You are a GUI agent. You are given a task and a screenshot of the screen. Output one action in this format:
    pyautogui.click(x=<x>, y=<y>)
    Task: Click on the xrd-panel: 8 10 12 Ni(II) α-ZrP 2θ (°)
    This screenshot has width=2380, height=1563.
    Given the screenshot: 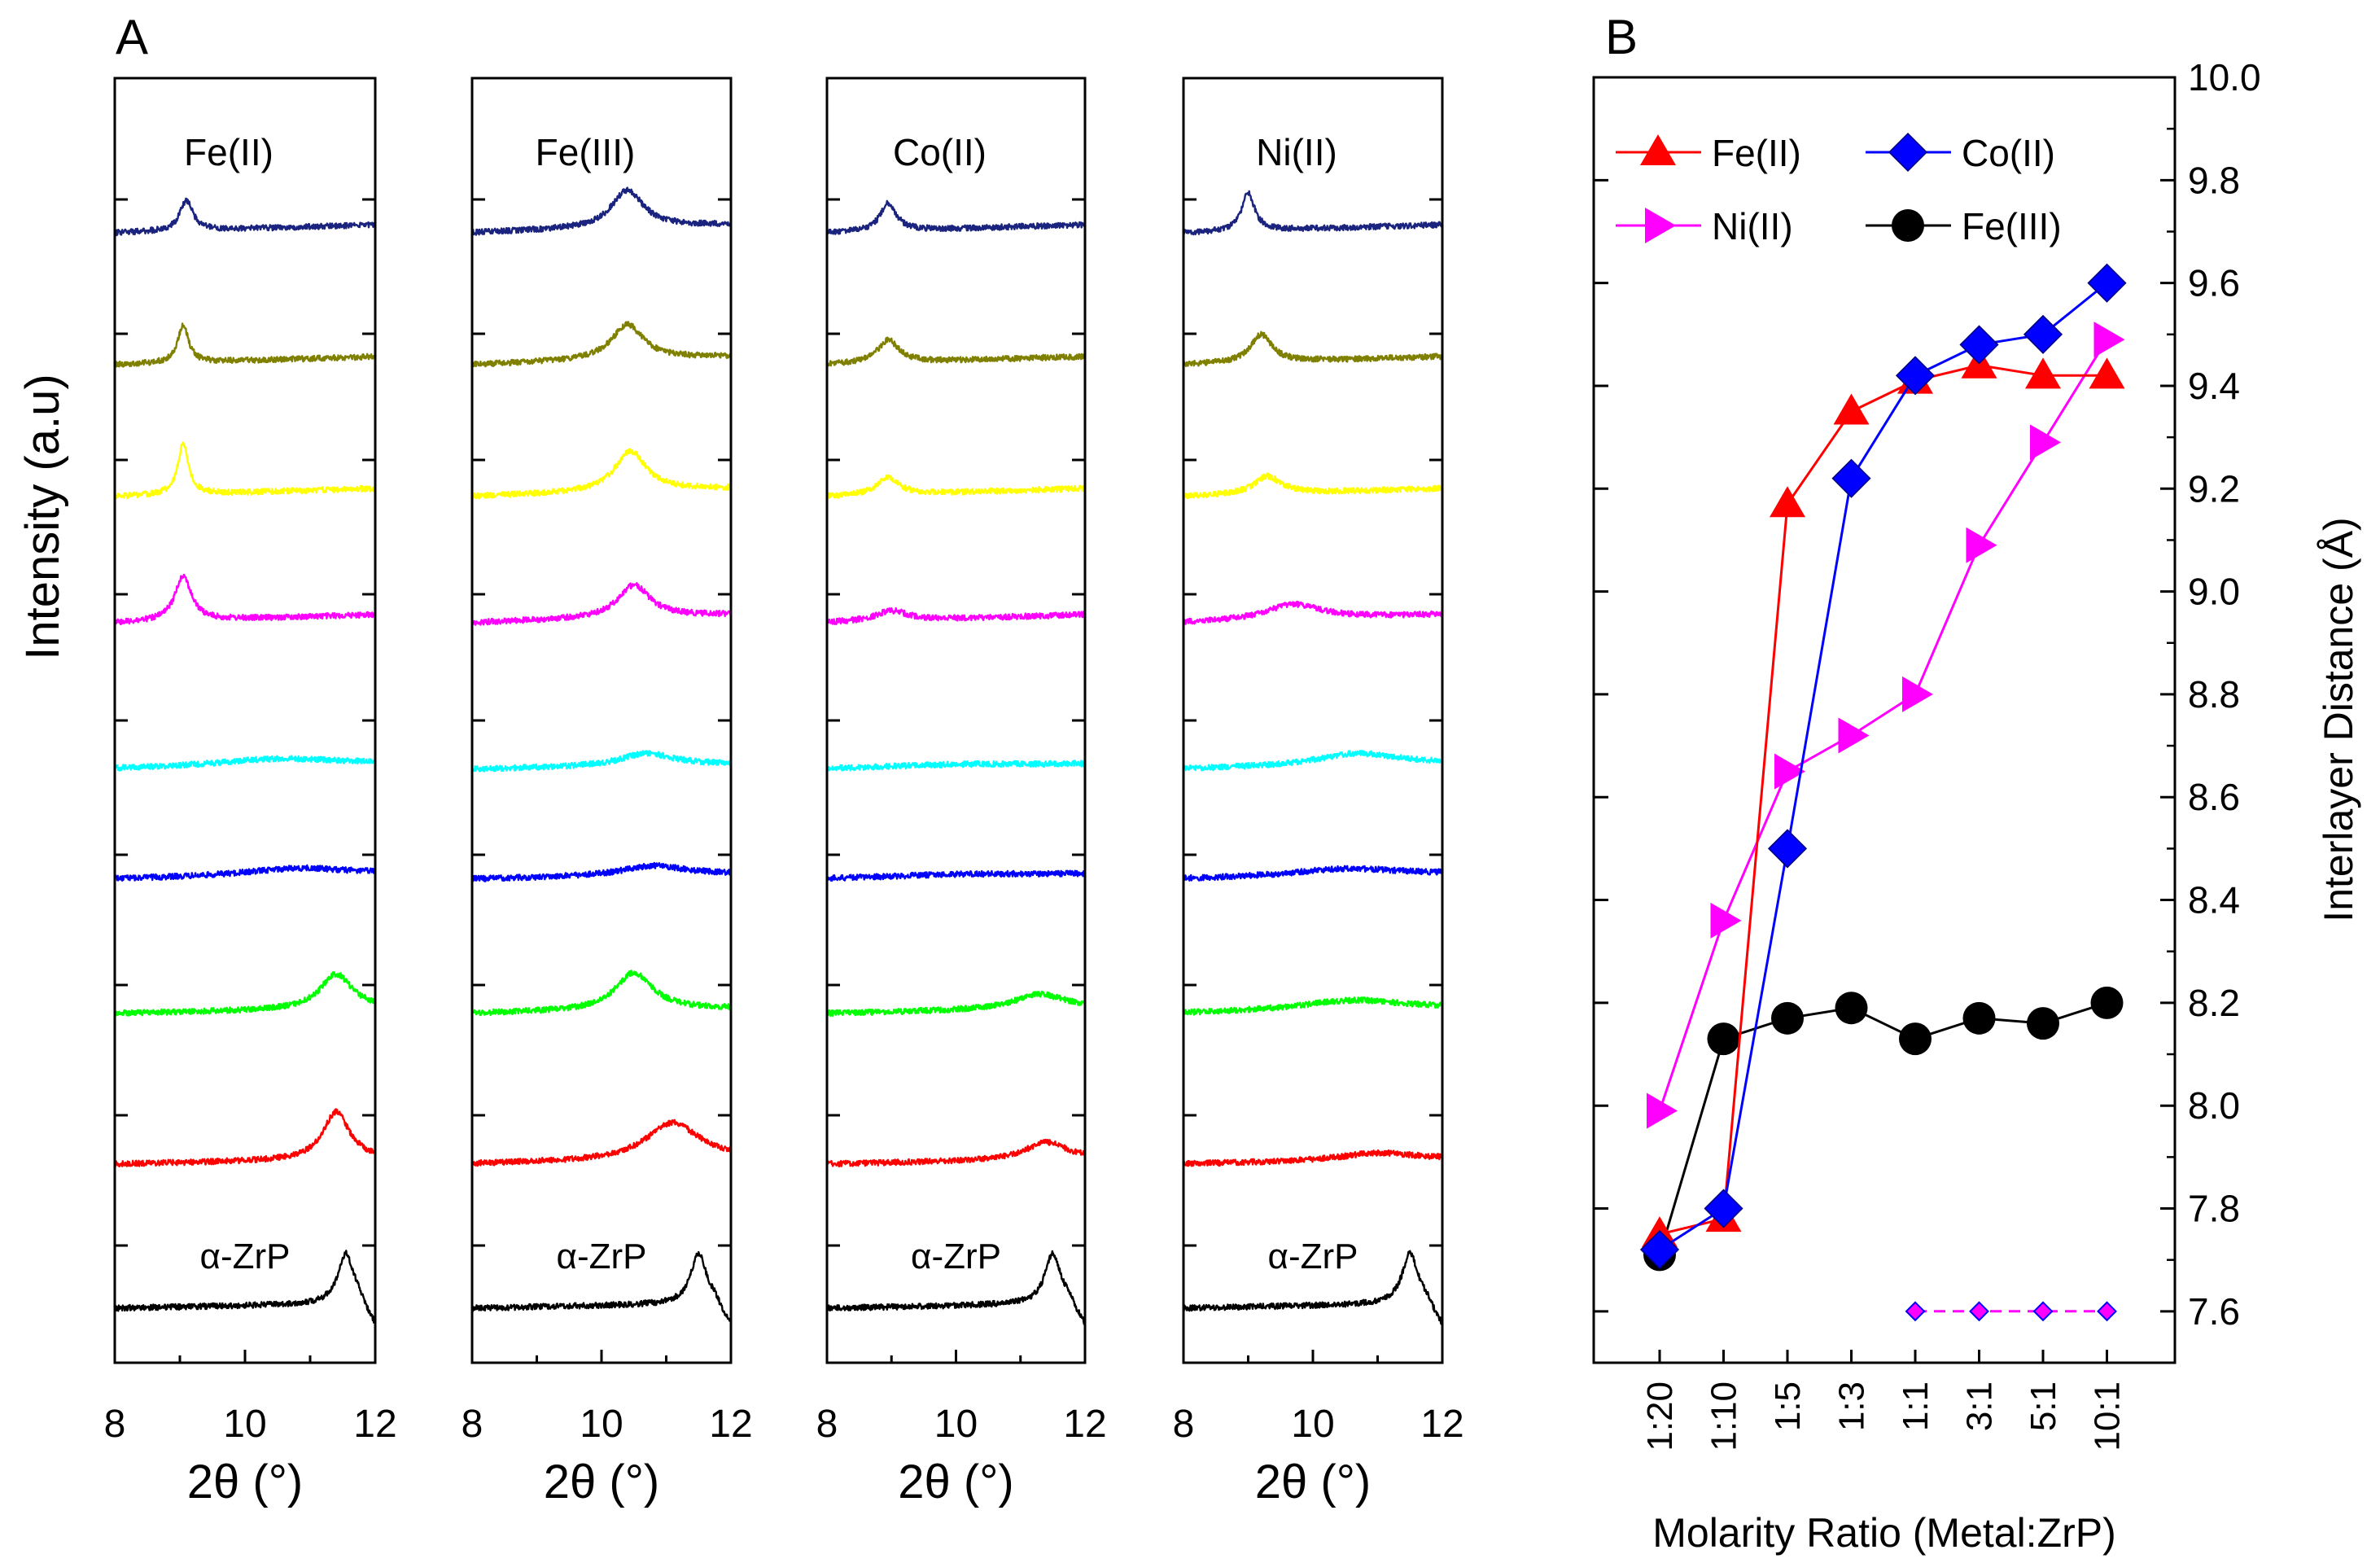 What is the action you would take?
    pyautogui.click(x=1318, y=792)
    